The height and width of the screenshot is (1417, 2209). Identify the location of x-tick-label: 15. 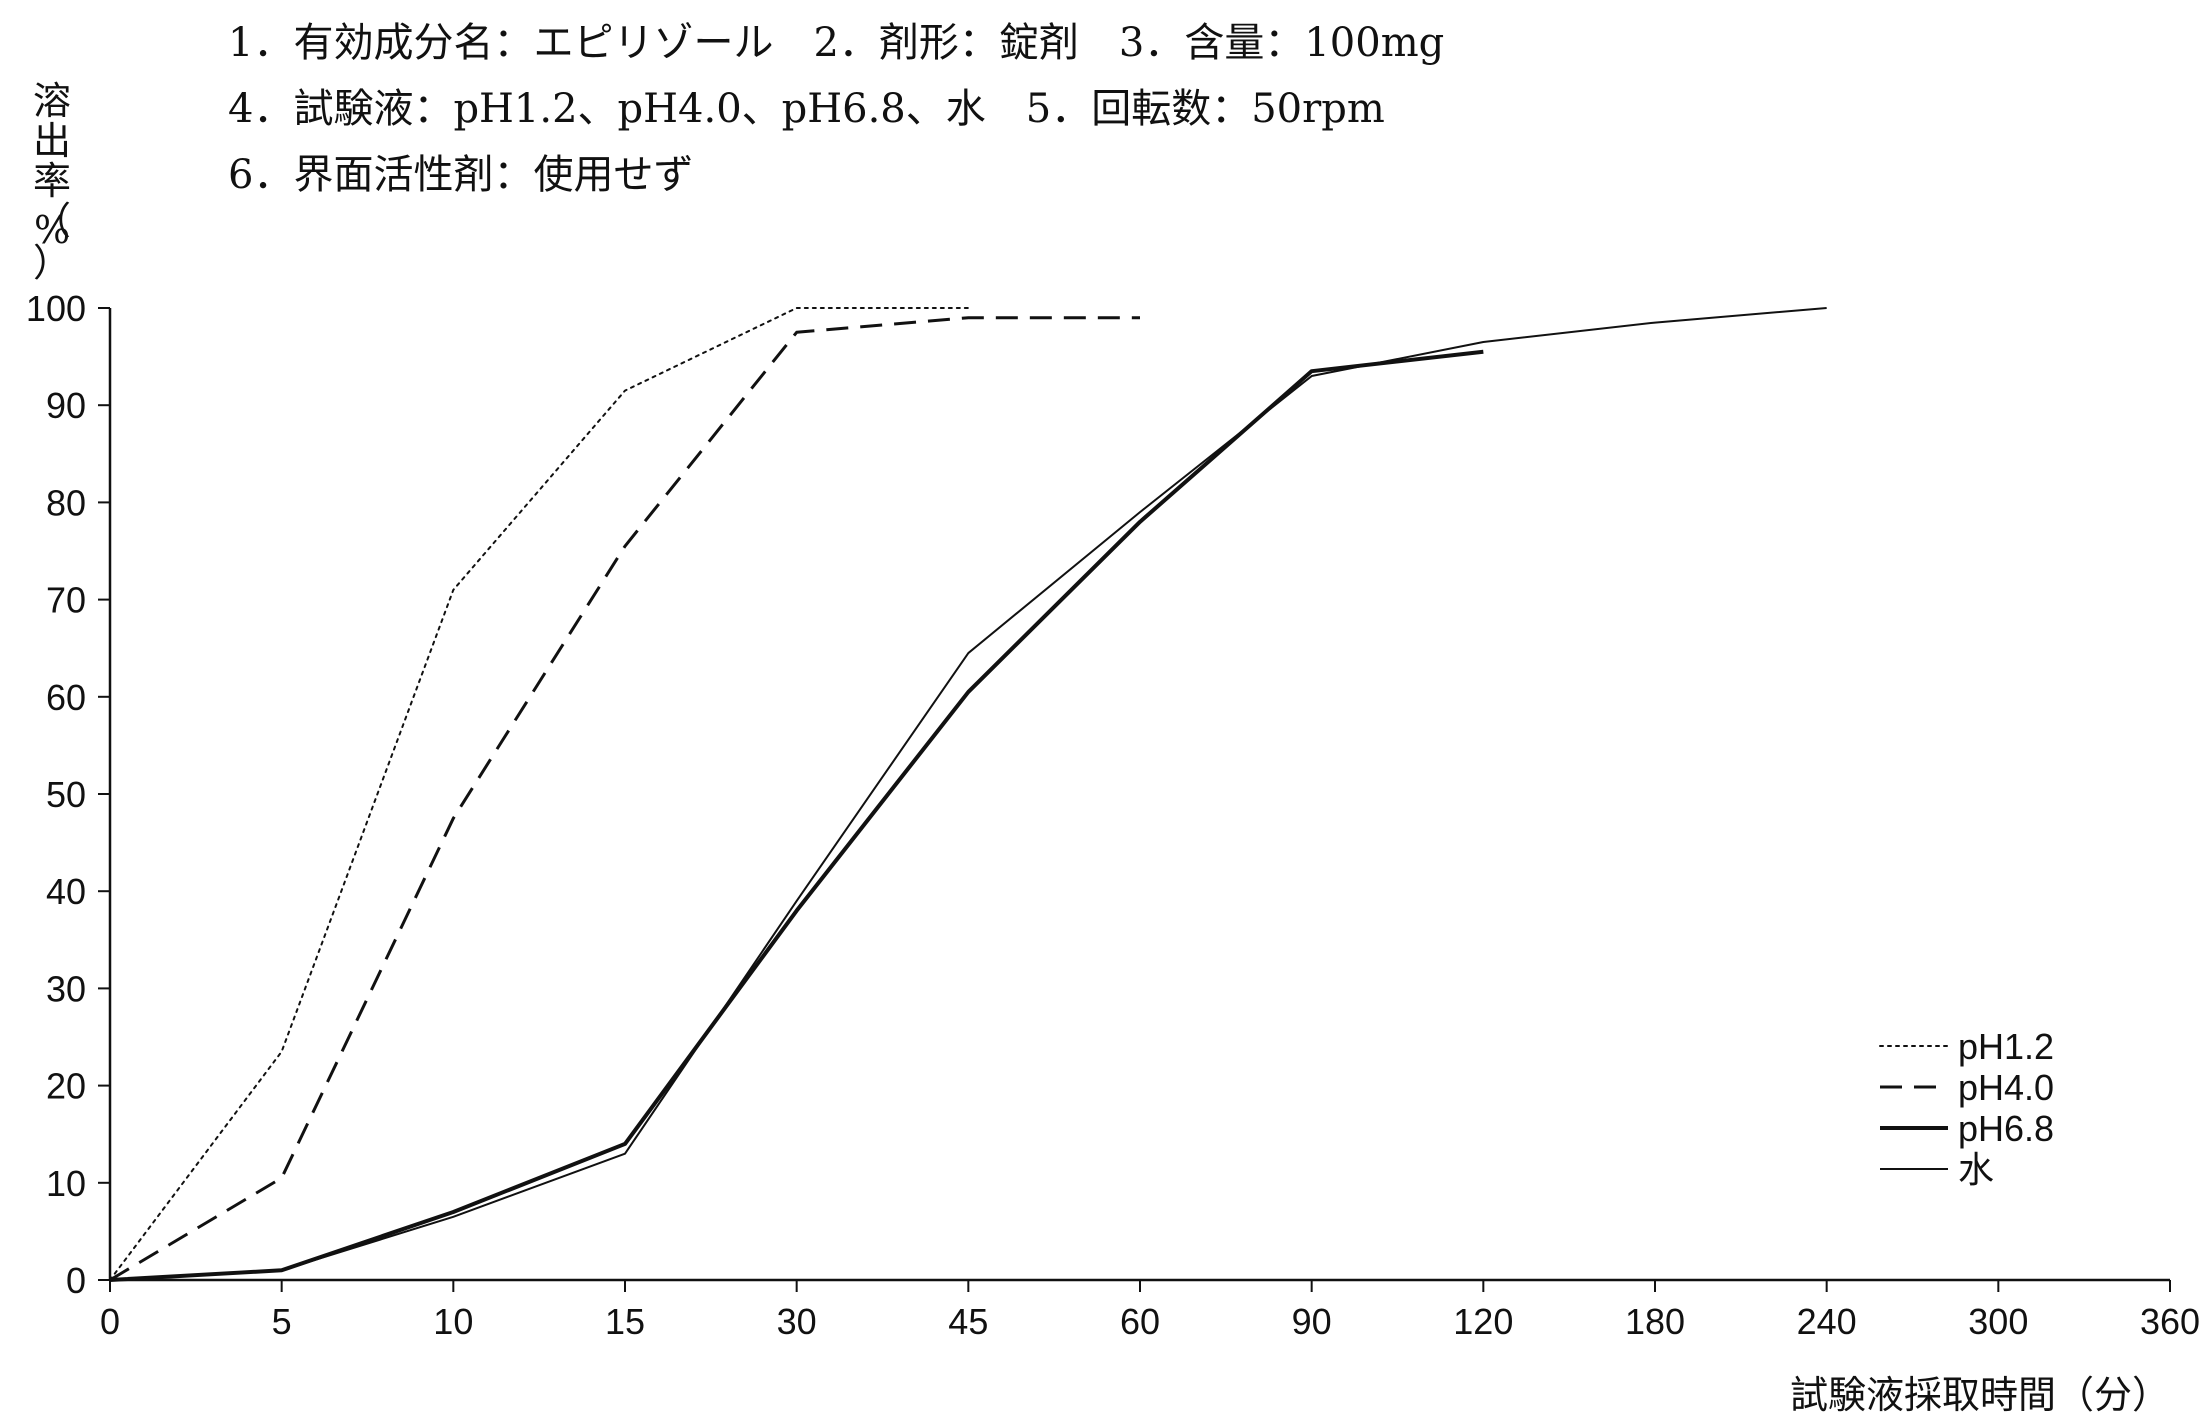
(625, 1321).